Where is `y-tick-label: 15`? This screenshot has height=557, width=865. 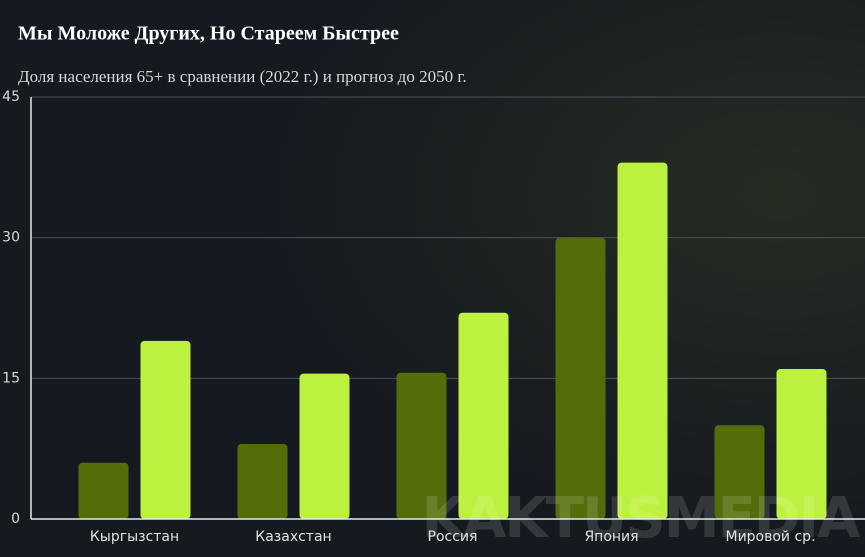
y-tick-label: 15 is located at coordinates (11, 378).